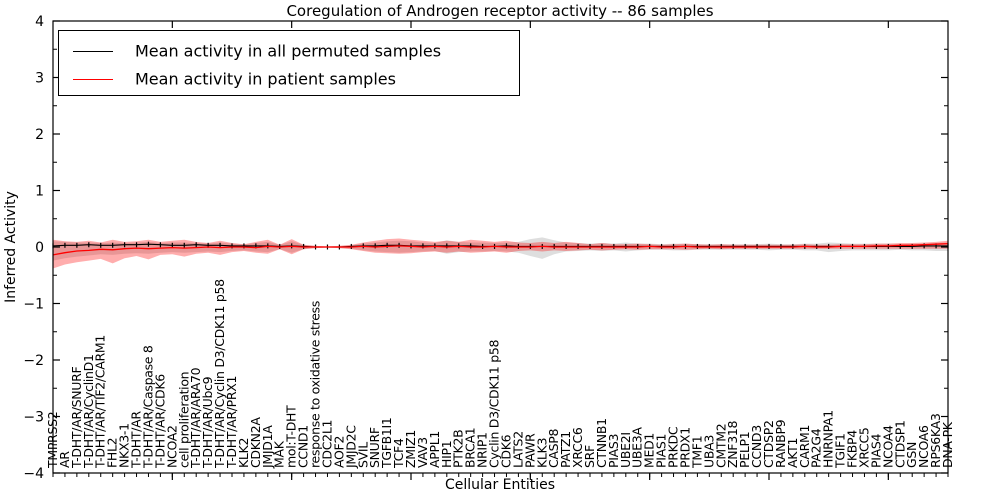  I want to click on legend-item-permuted: Mean activity in all permuted samples, so click(296, 51).